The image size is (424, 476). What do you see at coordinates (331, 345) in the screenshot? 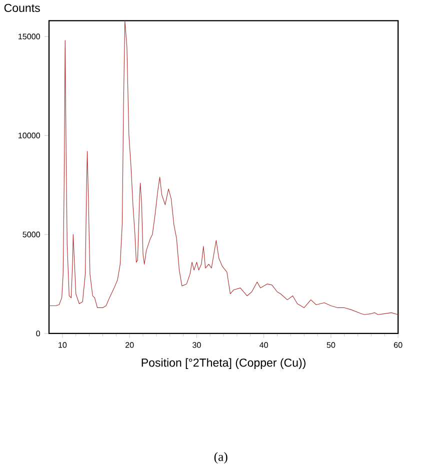
I see `x-tick-label: 50` at bounding box center [331, 345].